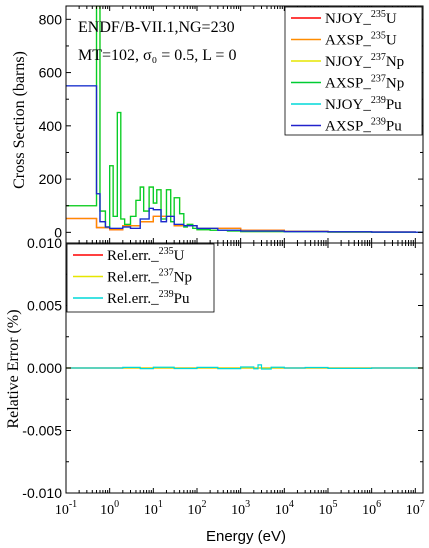  I want to click on series-line-axsp_235u, so click(244, 224).